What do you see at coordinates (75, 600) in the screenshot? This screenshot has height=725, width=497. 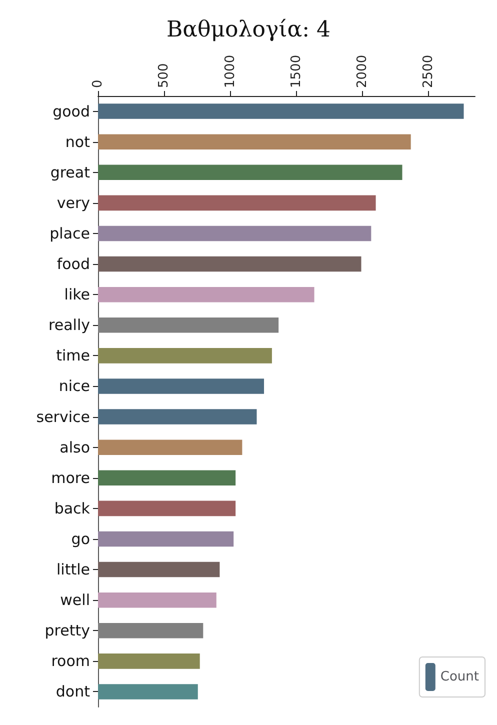 I see `y-tick-label: well` at bounding box center [75, 600].